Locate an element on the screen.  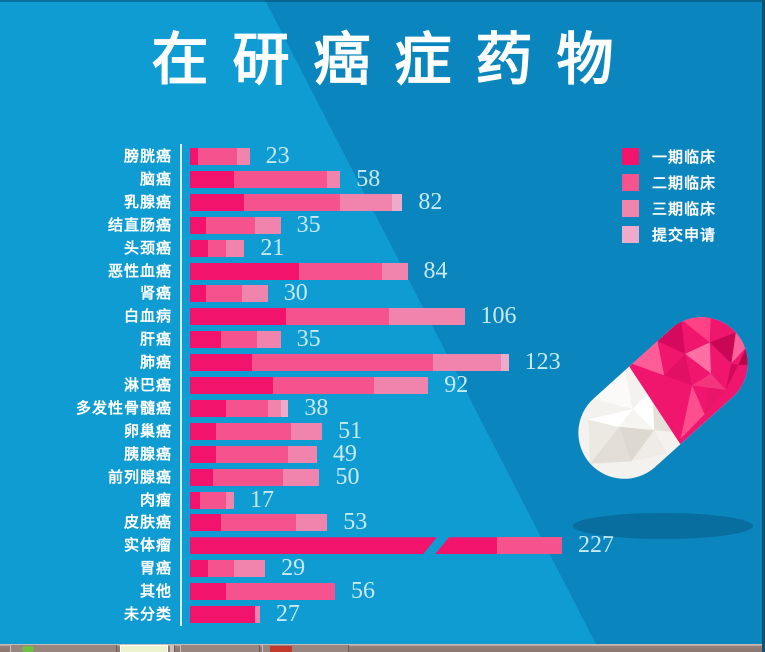
taskbar-button-active is located at coordinates (144, 648).